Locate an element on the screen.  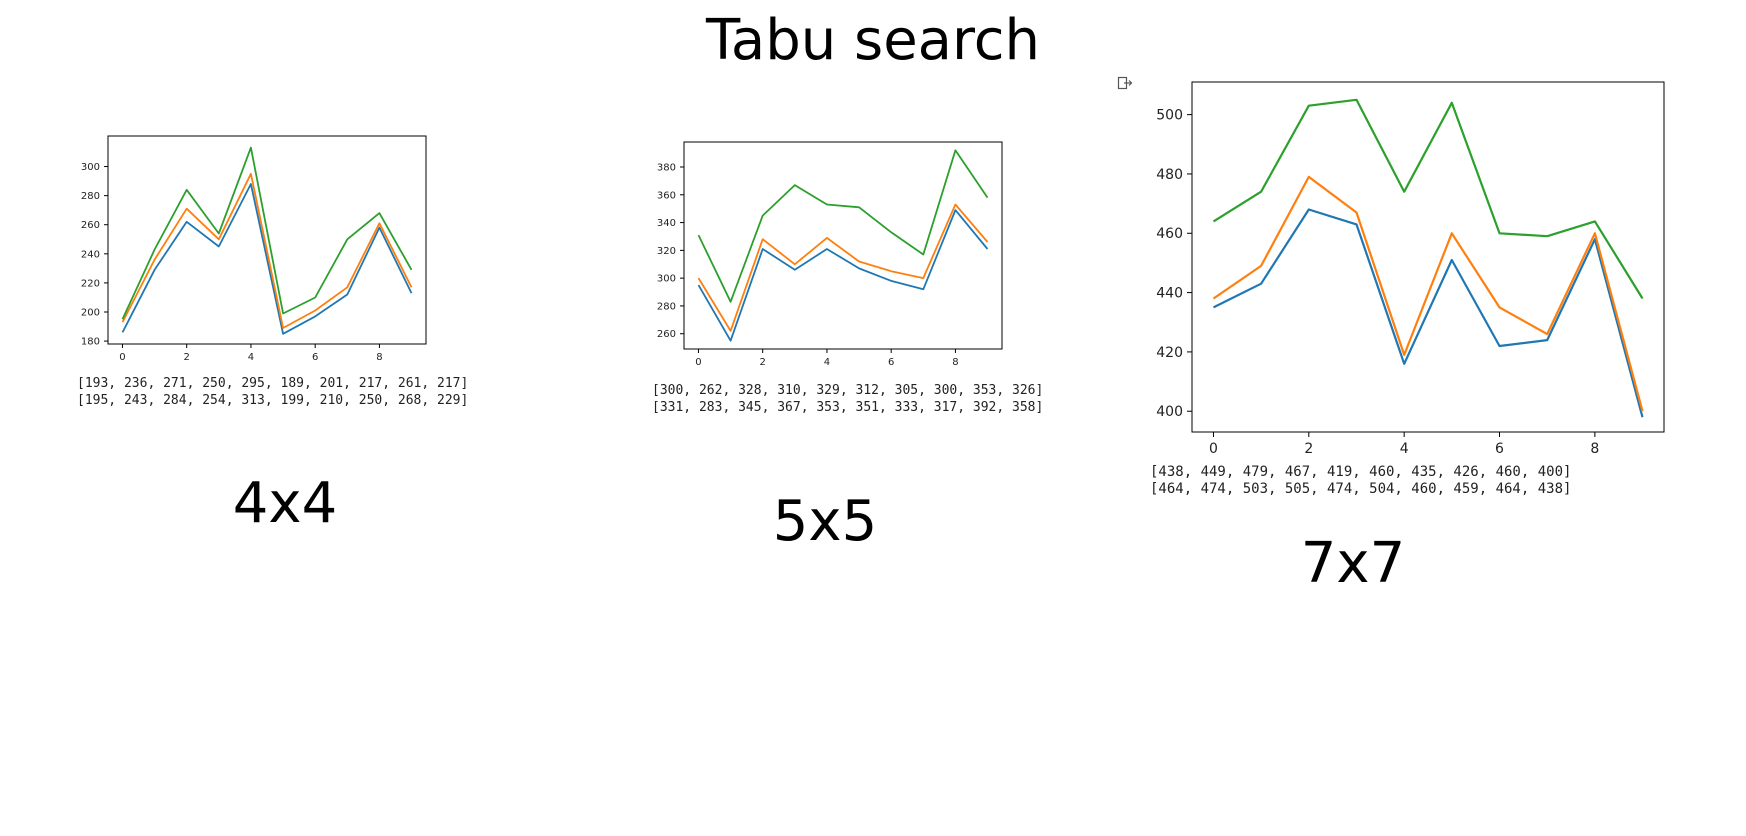
panel-caption: 7x7 is located at coordinates (1353, 563).